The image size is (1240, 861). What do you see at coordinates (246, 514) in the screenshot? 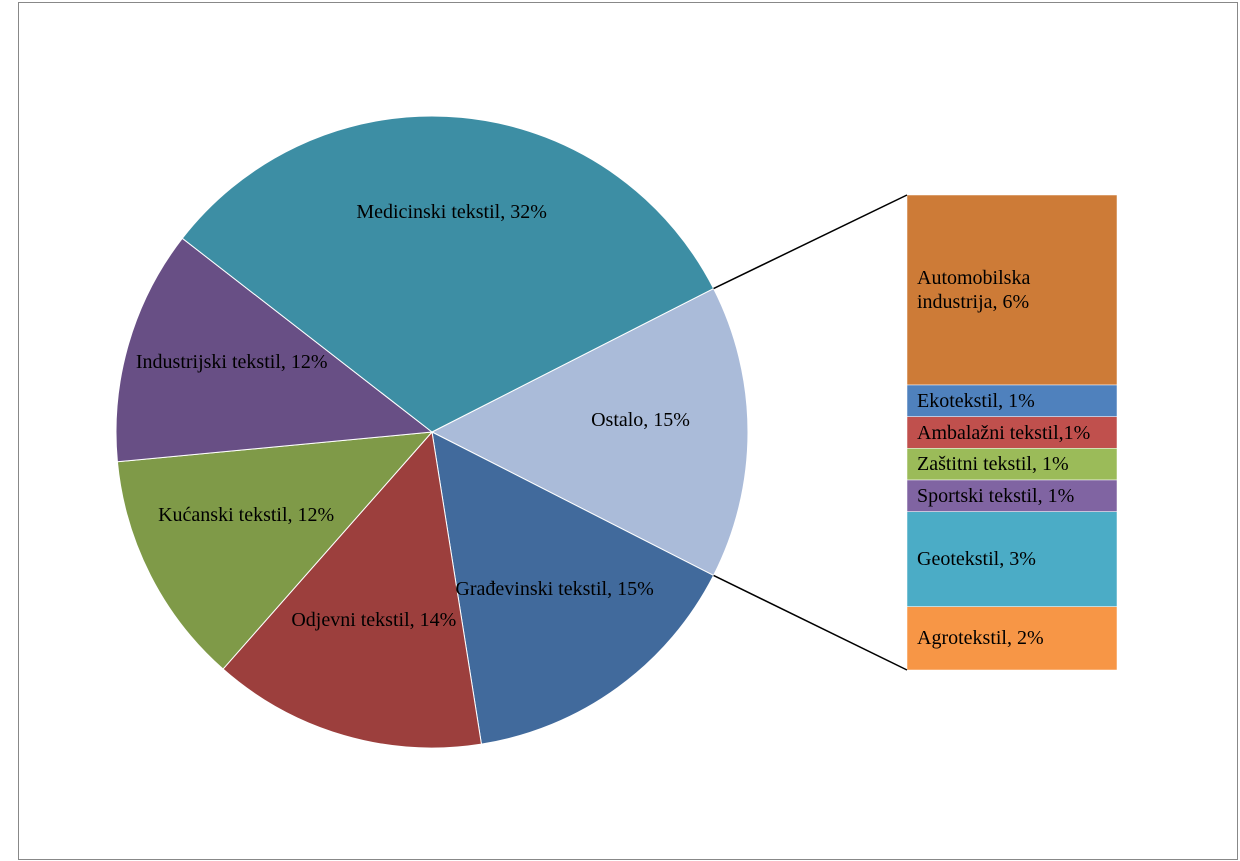
I see `data-label: Kućanski tekstil, 12%` at bounding box center [246, 514].